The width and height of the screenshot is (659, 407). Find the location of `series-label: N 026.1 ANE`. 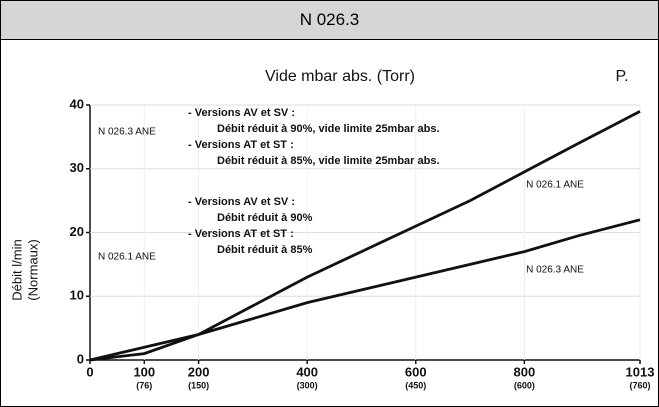

series-label: N 026.1 ANE is located at coordinates (555, 185).